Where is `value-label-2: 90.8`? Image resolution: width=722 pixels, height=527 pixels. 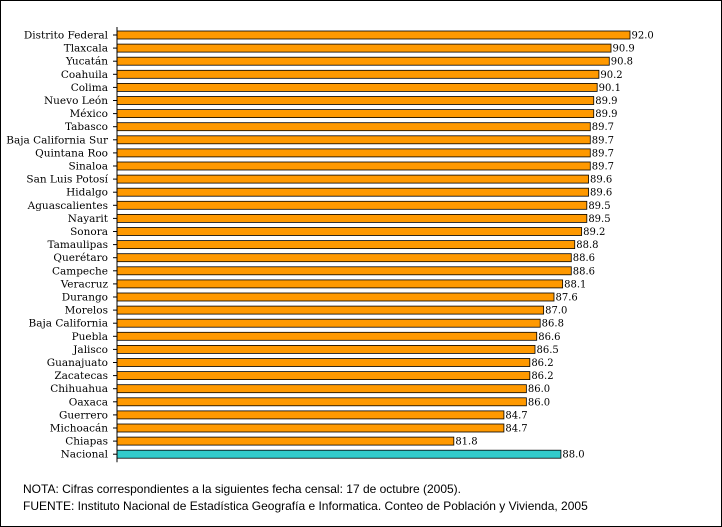
value-label-2: 90.8 is located at coordinates (622, 62).